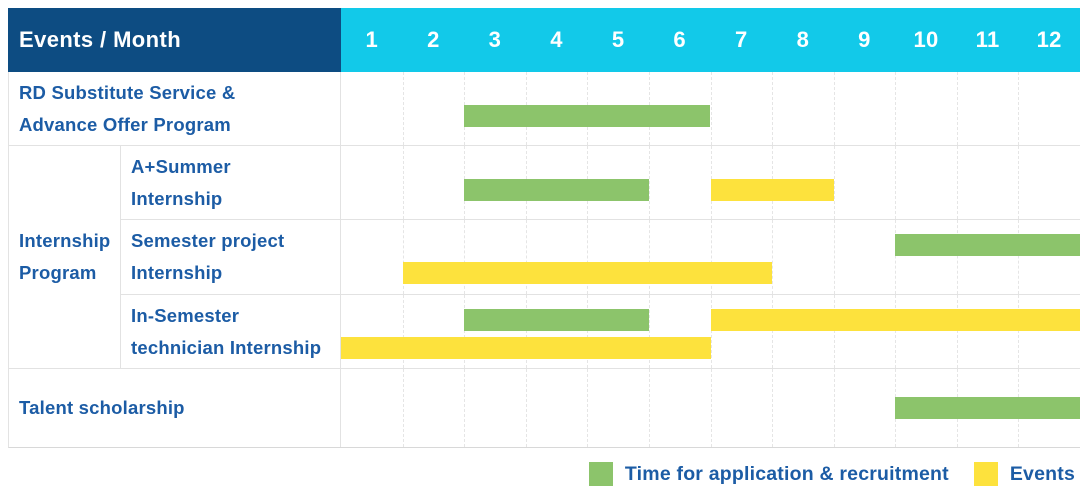  What do you see at coordinates (987, 39) in the screenshot?
I see `month-label: 11` at bounding box center [987, 39].